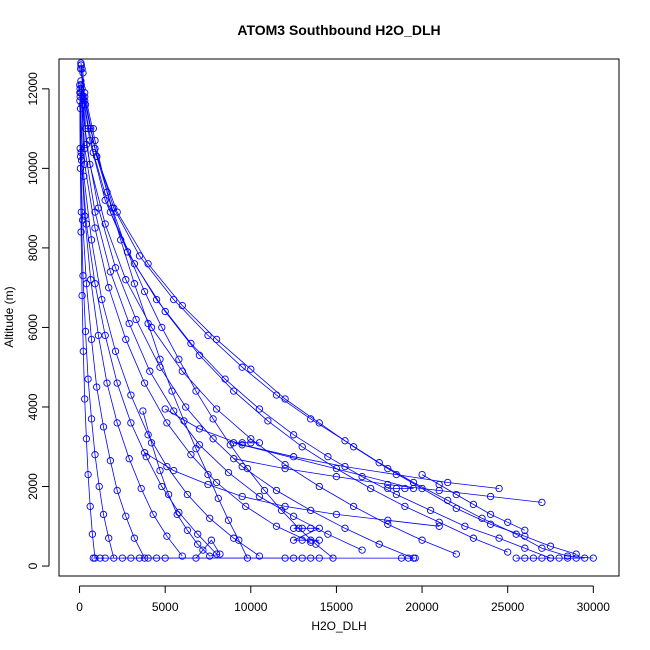 The width and height of the screenshot is (650, 650). I want to click on x-tick-label: 30000, so click(594, 607).